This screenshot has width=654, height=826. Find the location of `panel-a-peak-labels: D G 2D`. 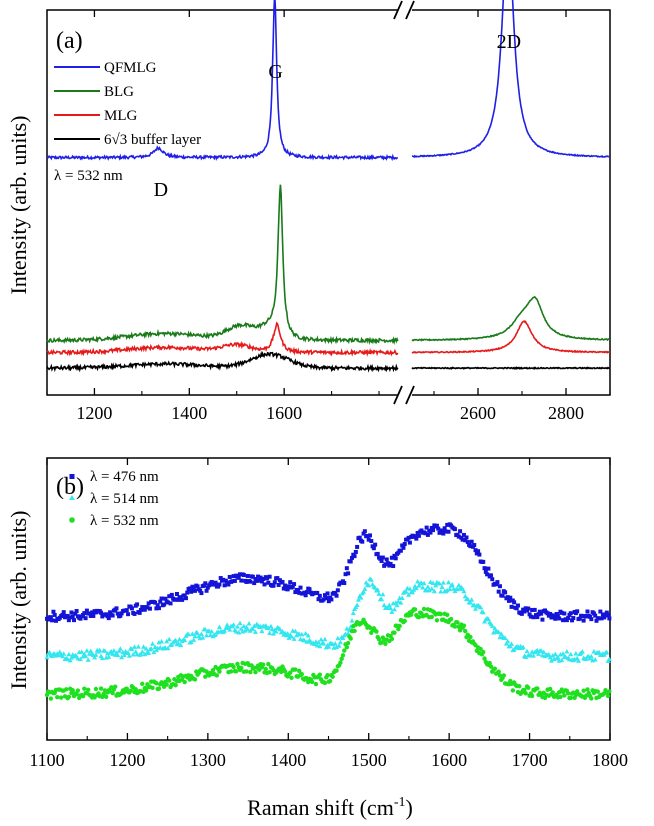

panel-a-peak-labels: D G 2D is located at coordinates (337, 116).